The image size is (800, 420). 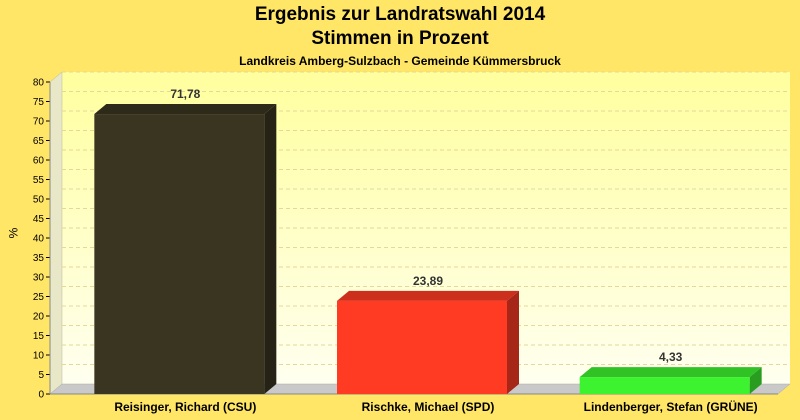 What do you see at coordinates (428, 407) in the screenshot?
I see `x-tick-label: Rischke, Michael (SPD)` at bounding box center [428, 407].